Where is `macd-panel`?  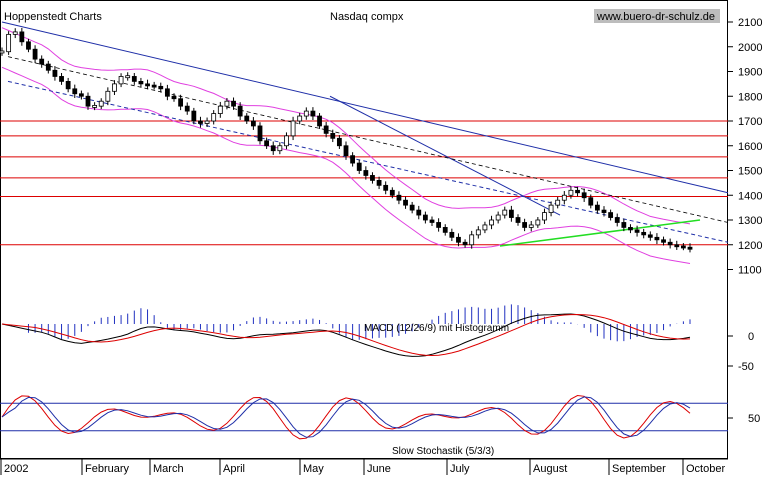 macd-panel is located at coordinates (346, 330).